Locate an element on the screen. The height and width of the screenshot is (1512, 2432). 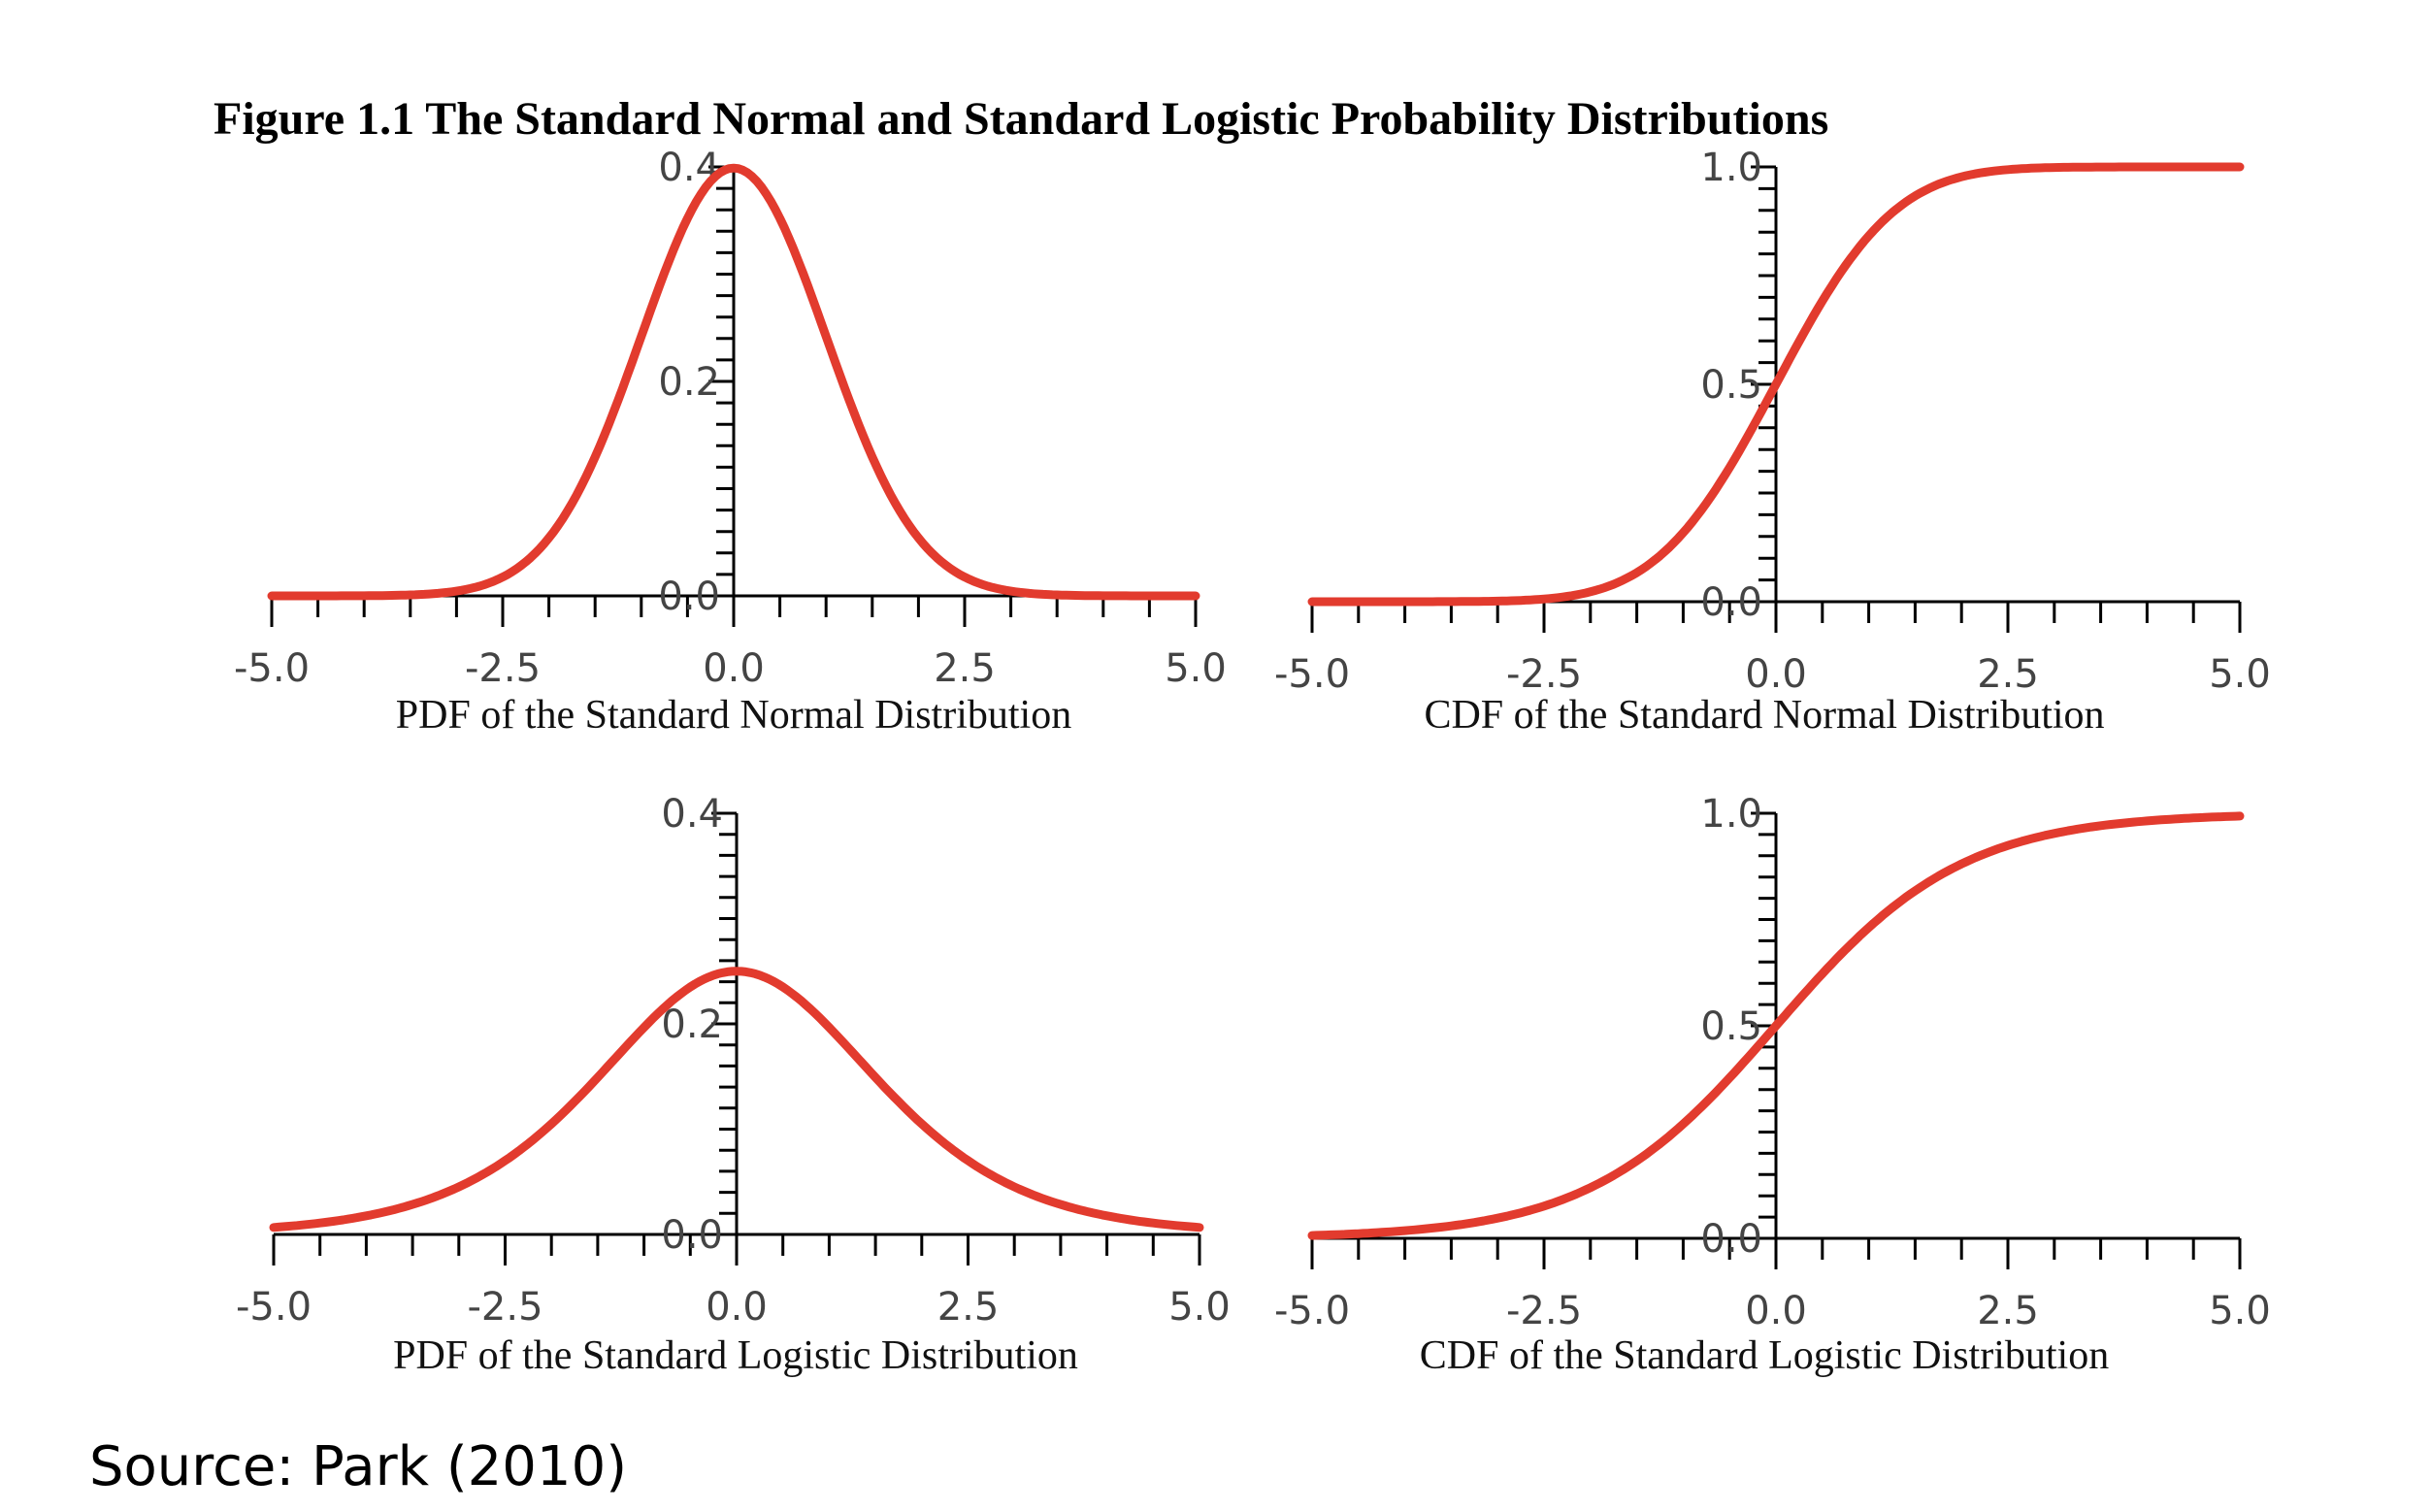
series-line-normal-cdf is located at coordinates (1776, 384).